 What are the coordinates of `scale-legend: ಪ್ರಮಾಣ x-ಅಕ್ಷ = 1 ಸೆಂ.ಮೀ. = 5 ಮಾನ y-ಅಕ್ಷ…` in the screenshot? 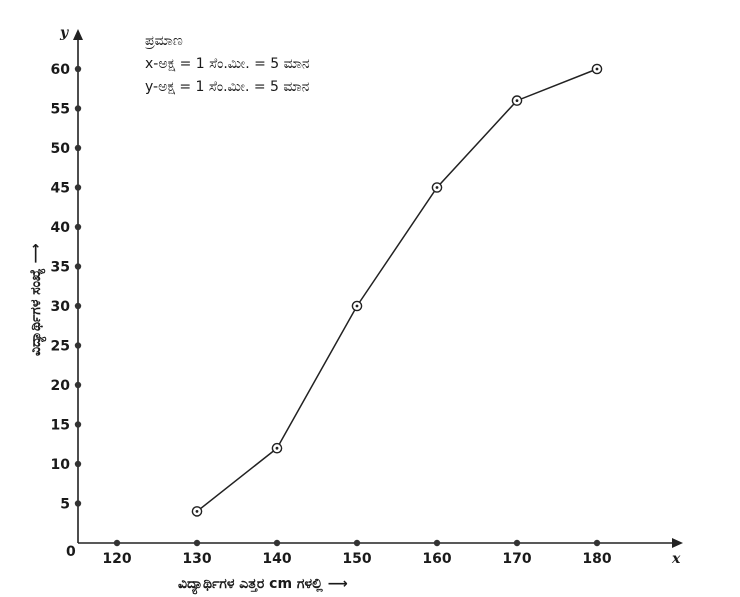 It's located at (227, 64).